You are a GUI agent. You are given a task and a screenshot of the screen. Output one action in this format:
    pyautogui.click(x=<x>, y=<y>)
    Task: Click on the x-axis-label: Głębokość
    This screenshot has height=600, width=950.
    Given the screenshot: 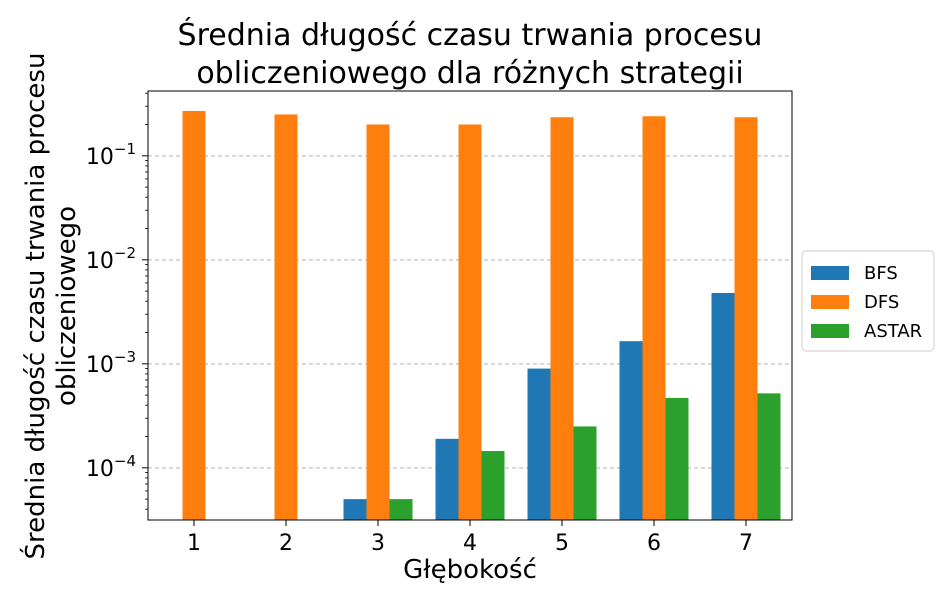 What is the action you would take?
    pyautogui.click(x=470, y=570)
    